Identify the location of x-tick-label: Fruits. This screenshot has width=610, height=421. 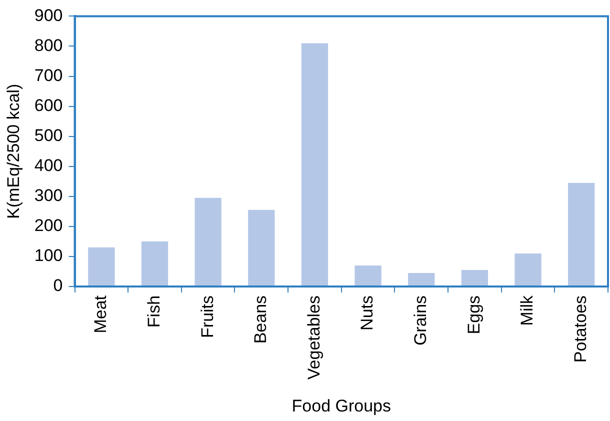
(207, 316).